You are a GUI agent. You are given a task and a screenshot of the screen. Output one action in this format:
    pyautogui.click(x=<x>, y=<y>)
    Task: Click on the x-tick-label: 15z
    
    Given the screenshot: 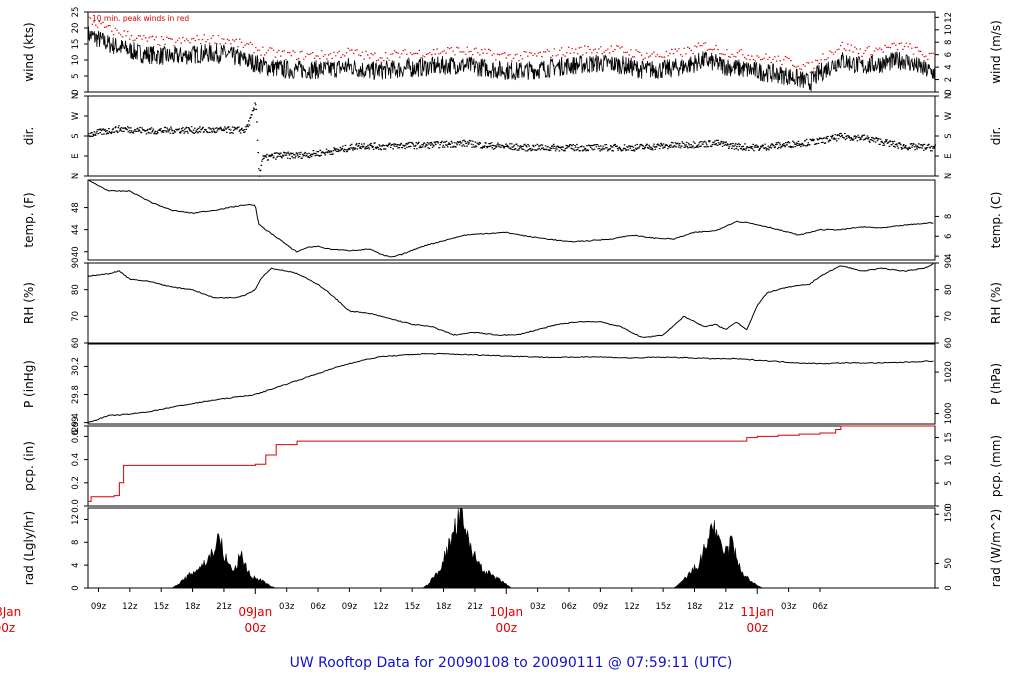 What is the action you would take?
    pyautogui.click(x=162, y=607)
    